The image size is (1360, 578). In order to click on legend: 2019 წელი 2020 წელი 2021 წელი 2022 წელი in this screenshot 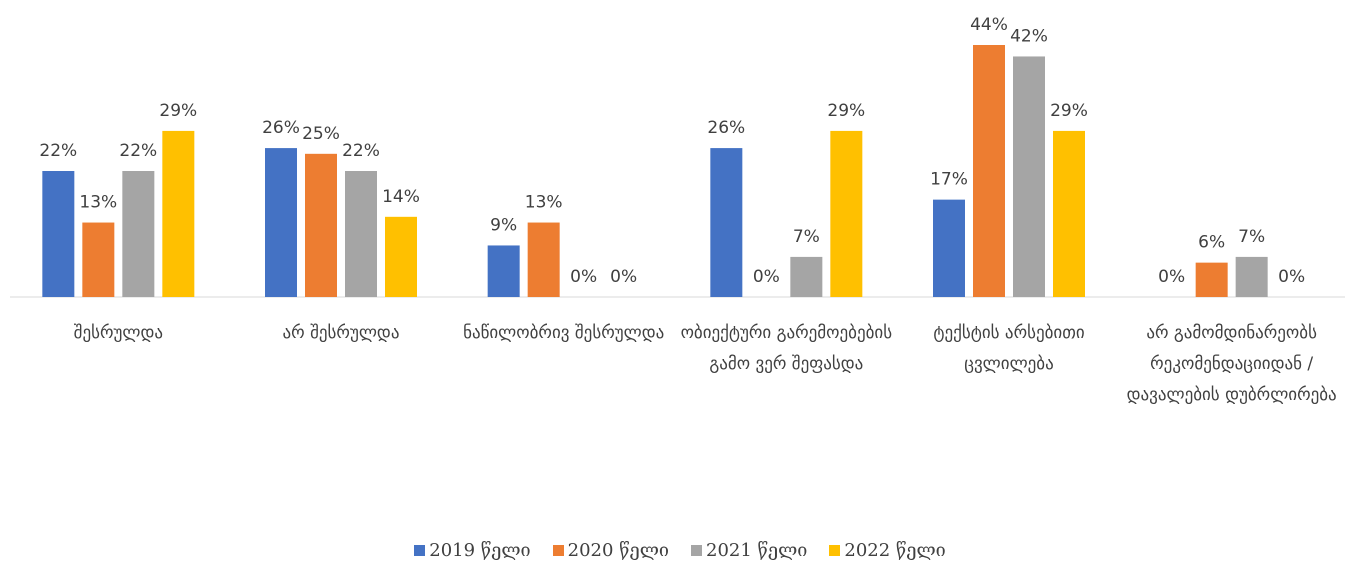, I will do `click(680, 550)`.